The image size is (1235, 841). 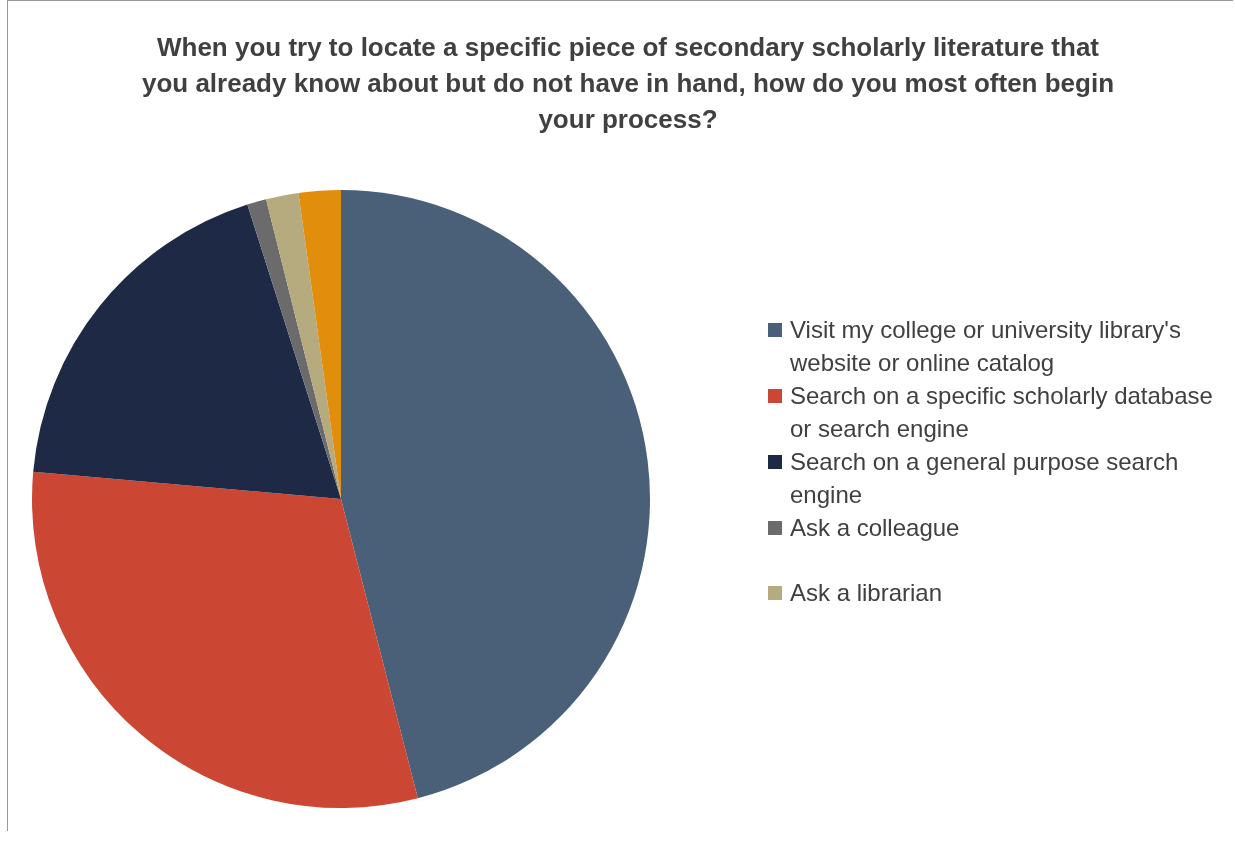 I want to click on legend-label: Ask a librarian, so click(x=866, y=593).